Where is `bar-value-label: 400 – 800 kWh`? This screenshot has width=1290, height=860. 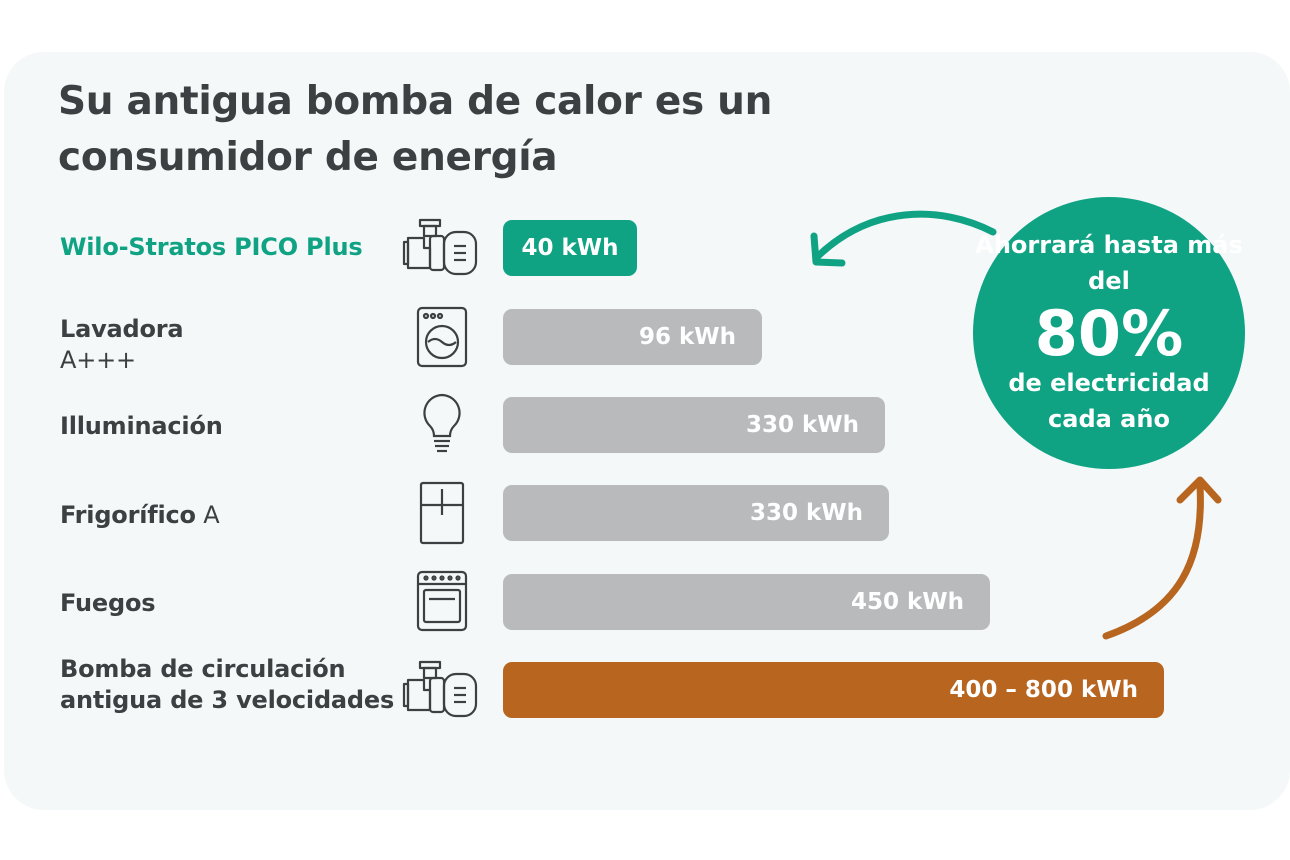 bar-value-label: 400 – 800 kWh is located at coordinates (1043, 690).